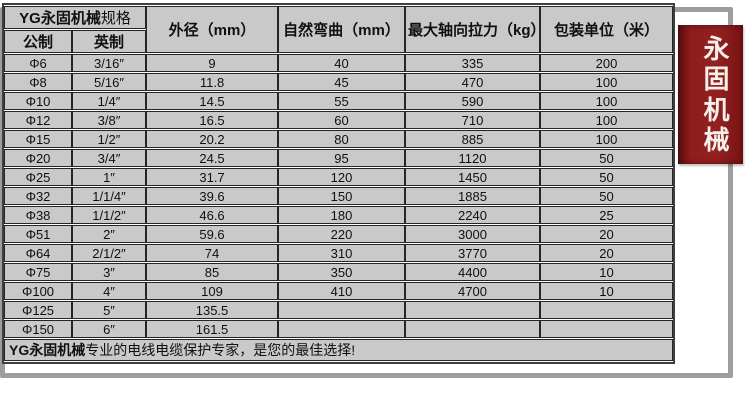 The height and width of the screenshot is (400, 750). What do you see at coordinates (38, 196) in the screenshot?
I see `cell: Φ32` at bounding box center [38, 196].